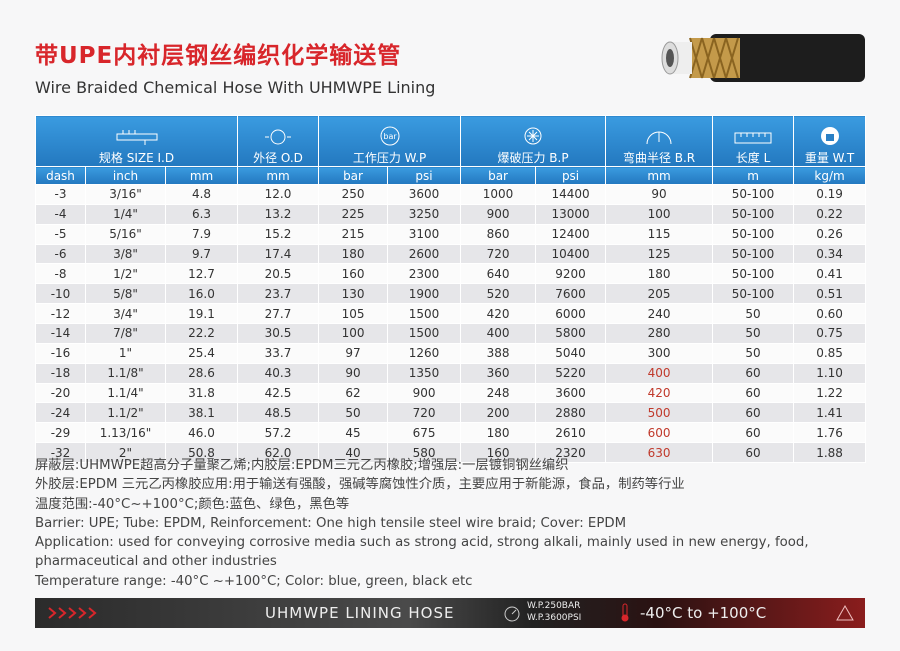  I want to click on table-cell: 1.76, so click(830, 433).